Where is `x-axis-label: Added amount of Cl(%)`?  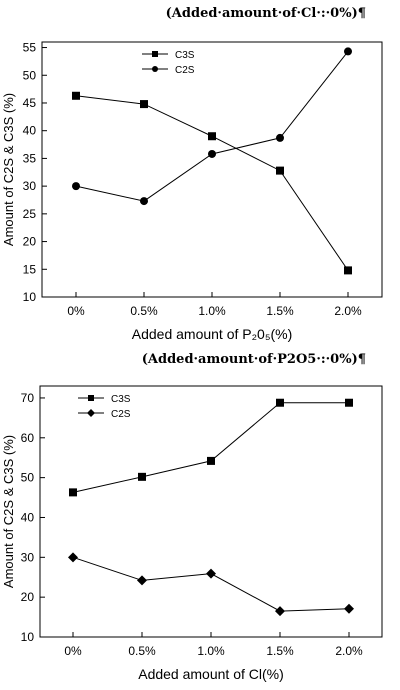 x-axis-label: Added amount of Cl(%) is located at coordinates (211, 674).